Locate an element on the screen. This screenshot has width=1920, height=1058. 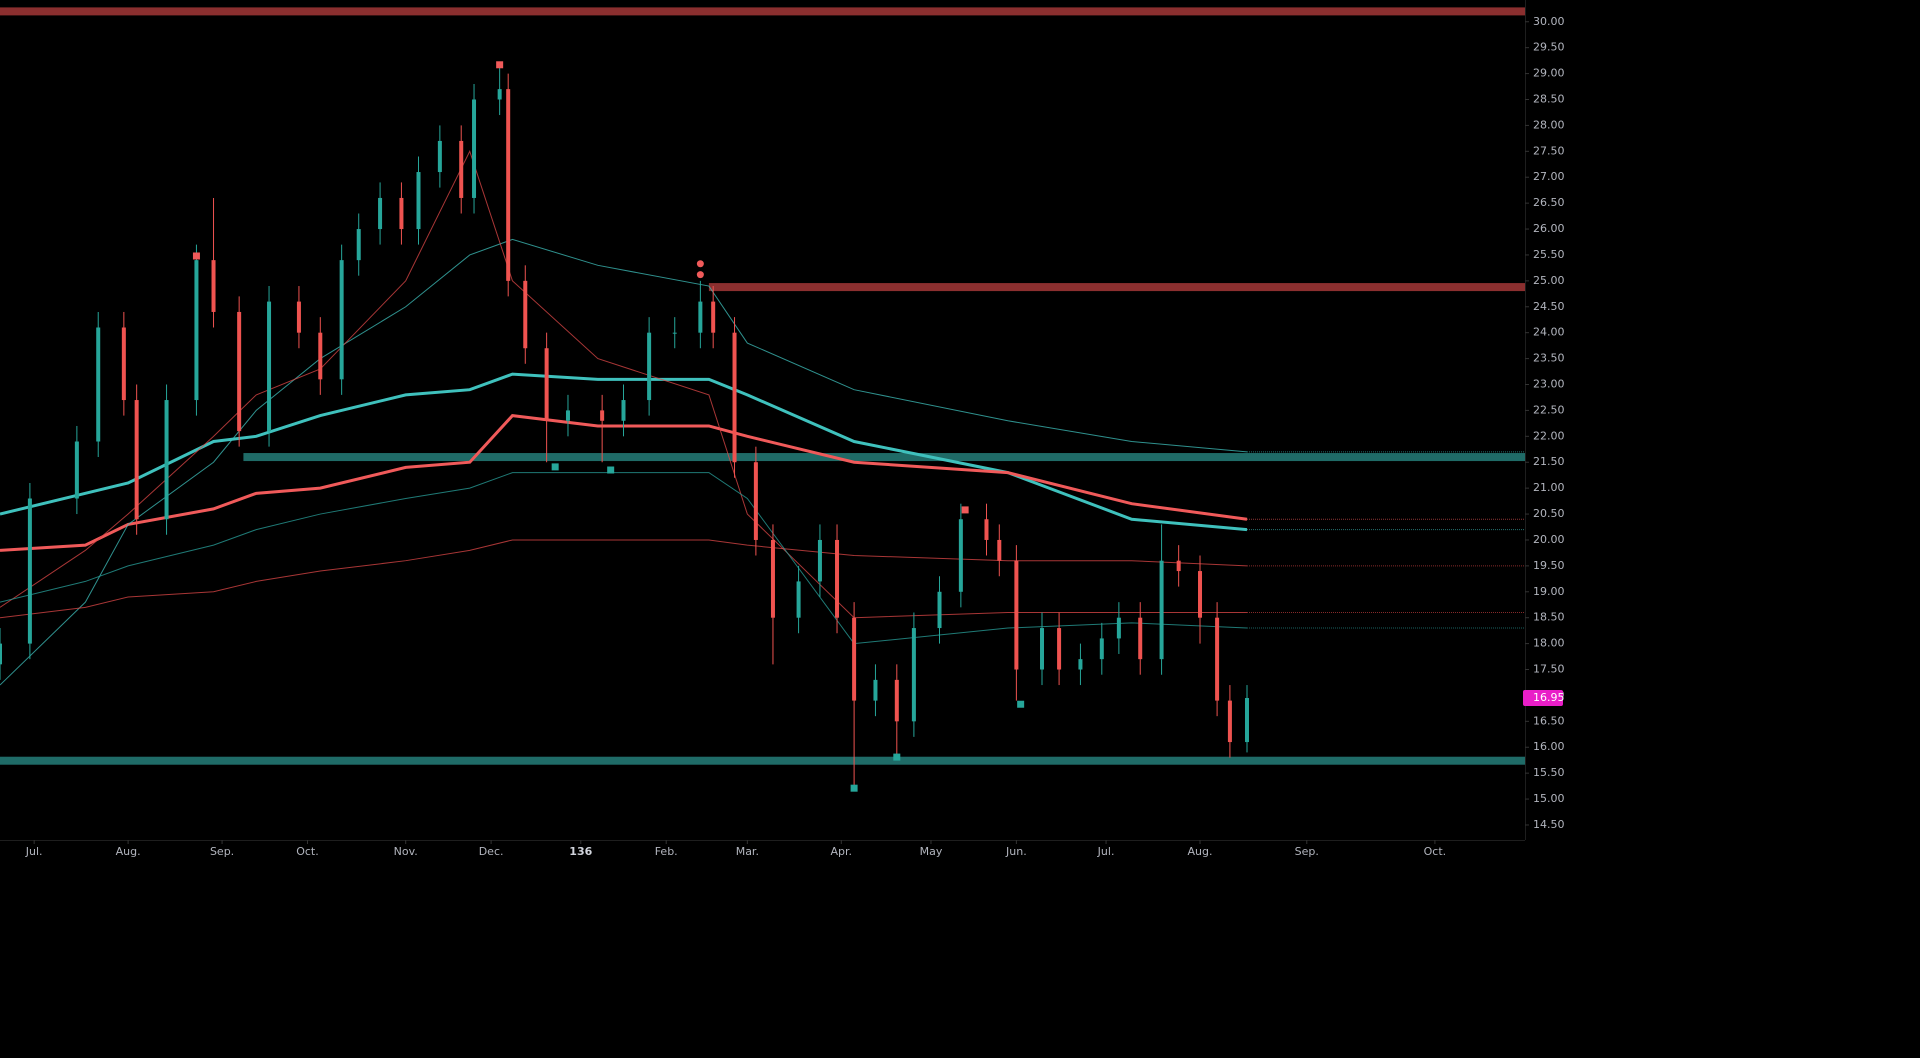
y-tick-label: 17.50 is located at coordinates (1549, 669).